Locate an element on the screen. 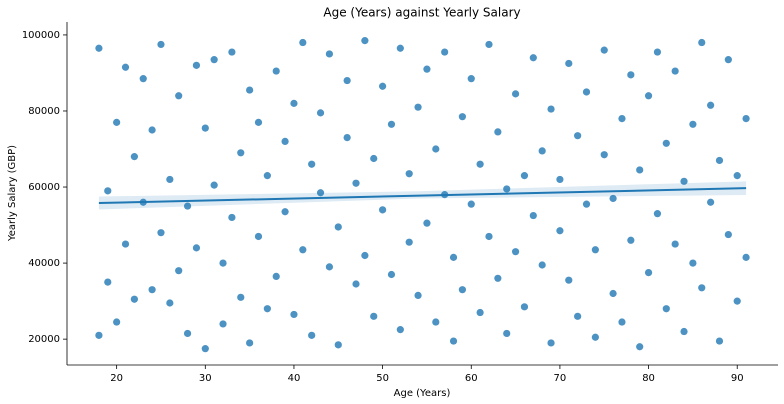  x-tick-label: 40 is located at coordinates (294, 378).